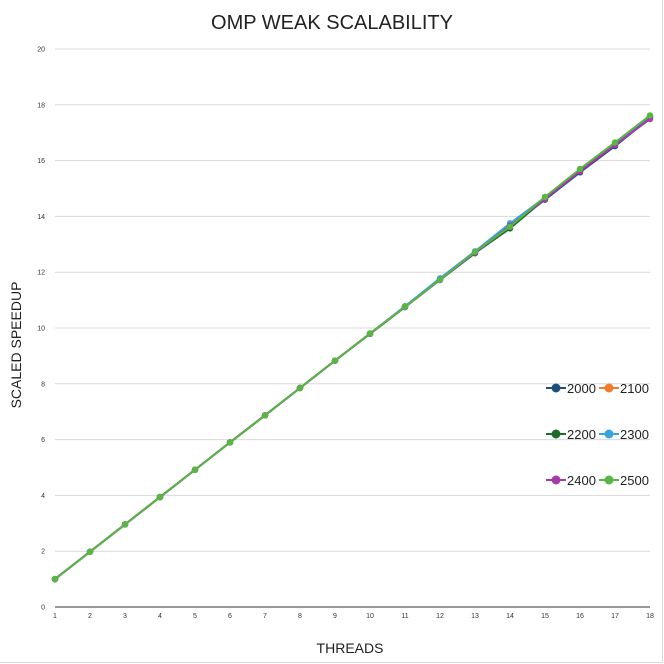 The height and width of the screenshot is (664, 664). I want to click on x-tick-label: 2, so click(90, 616).